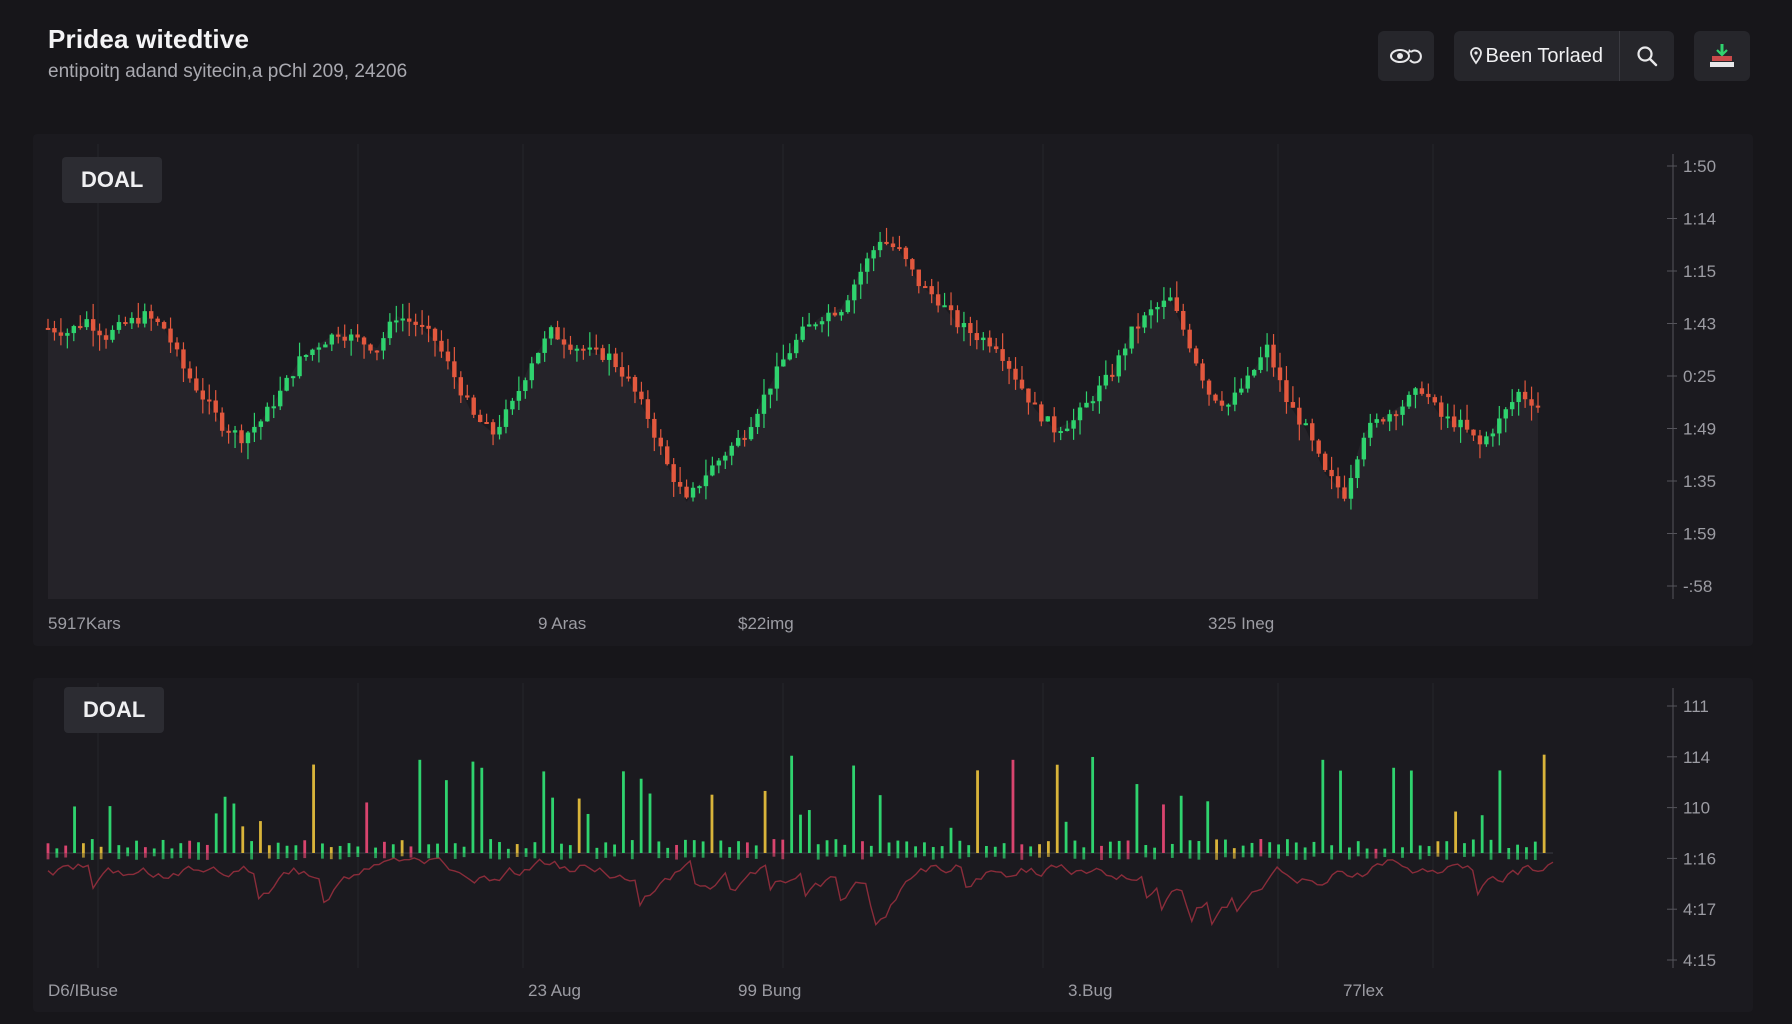  What do you see at coordinates (1537, 56) in the screenshot?
I see `location-dropdown: Been Torlaed` at bounding box center [1537, 56].